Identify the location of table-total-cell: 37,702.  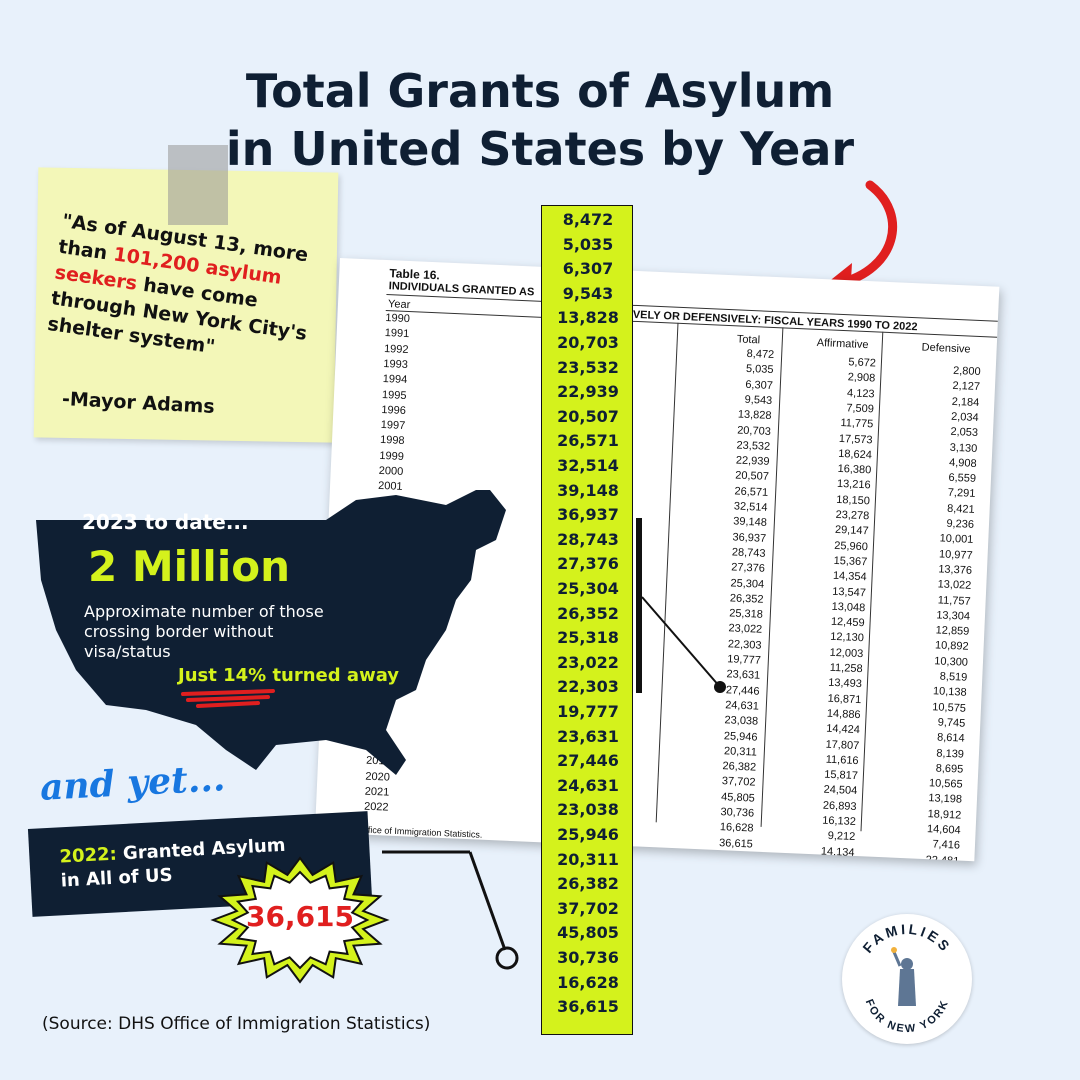
(738, 782).